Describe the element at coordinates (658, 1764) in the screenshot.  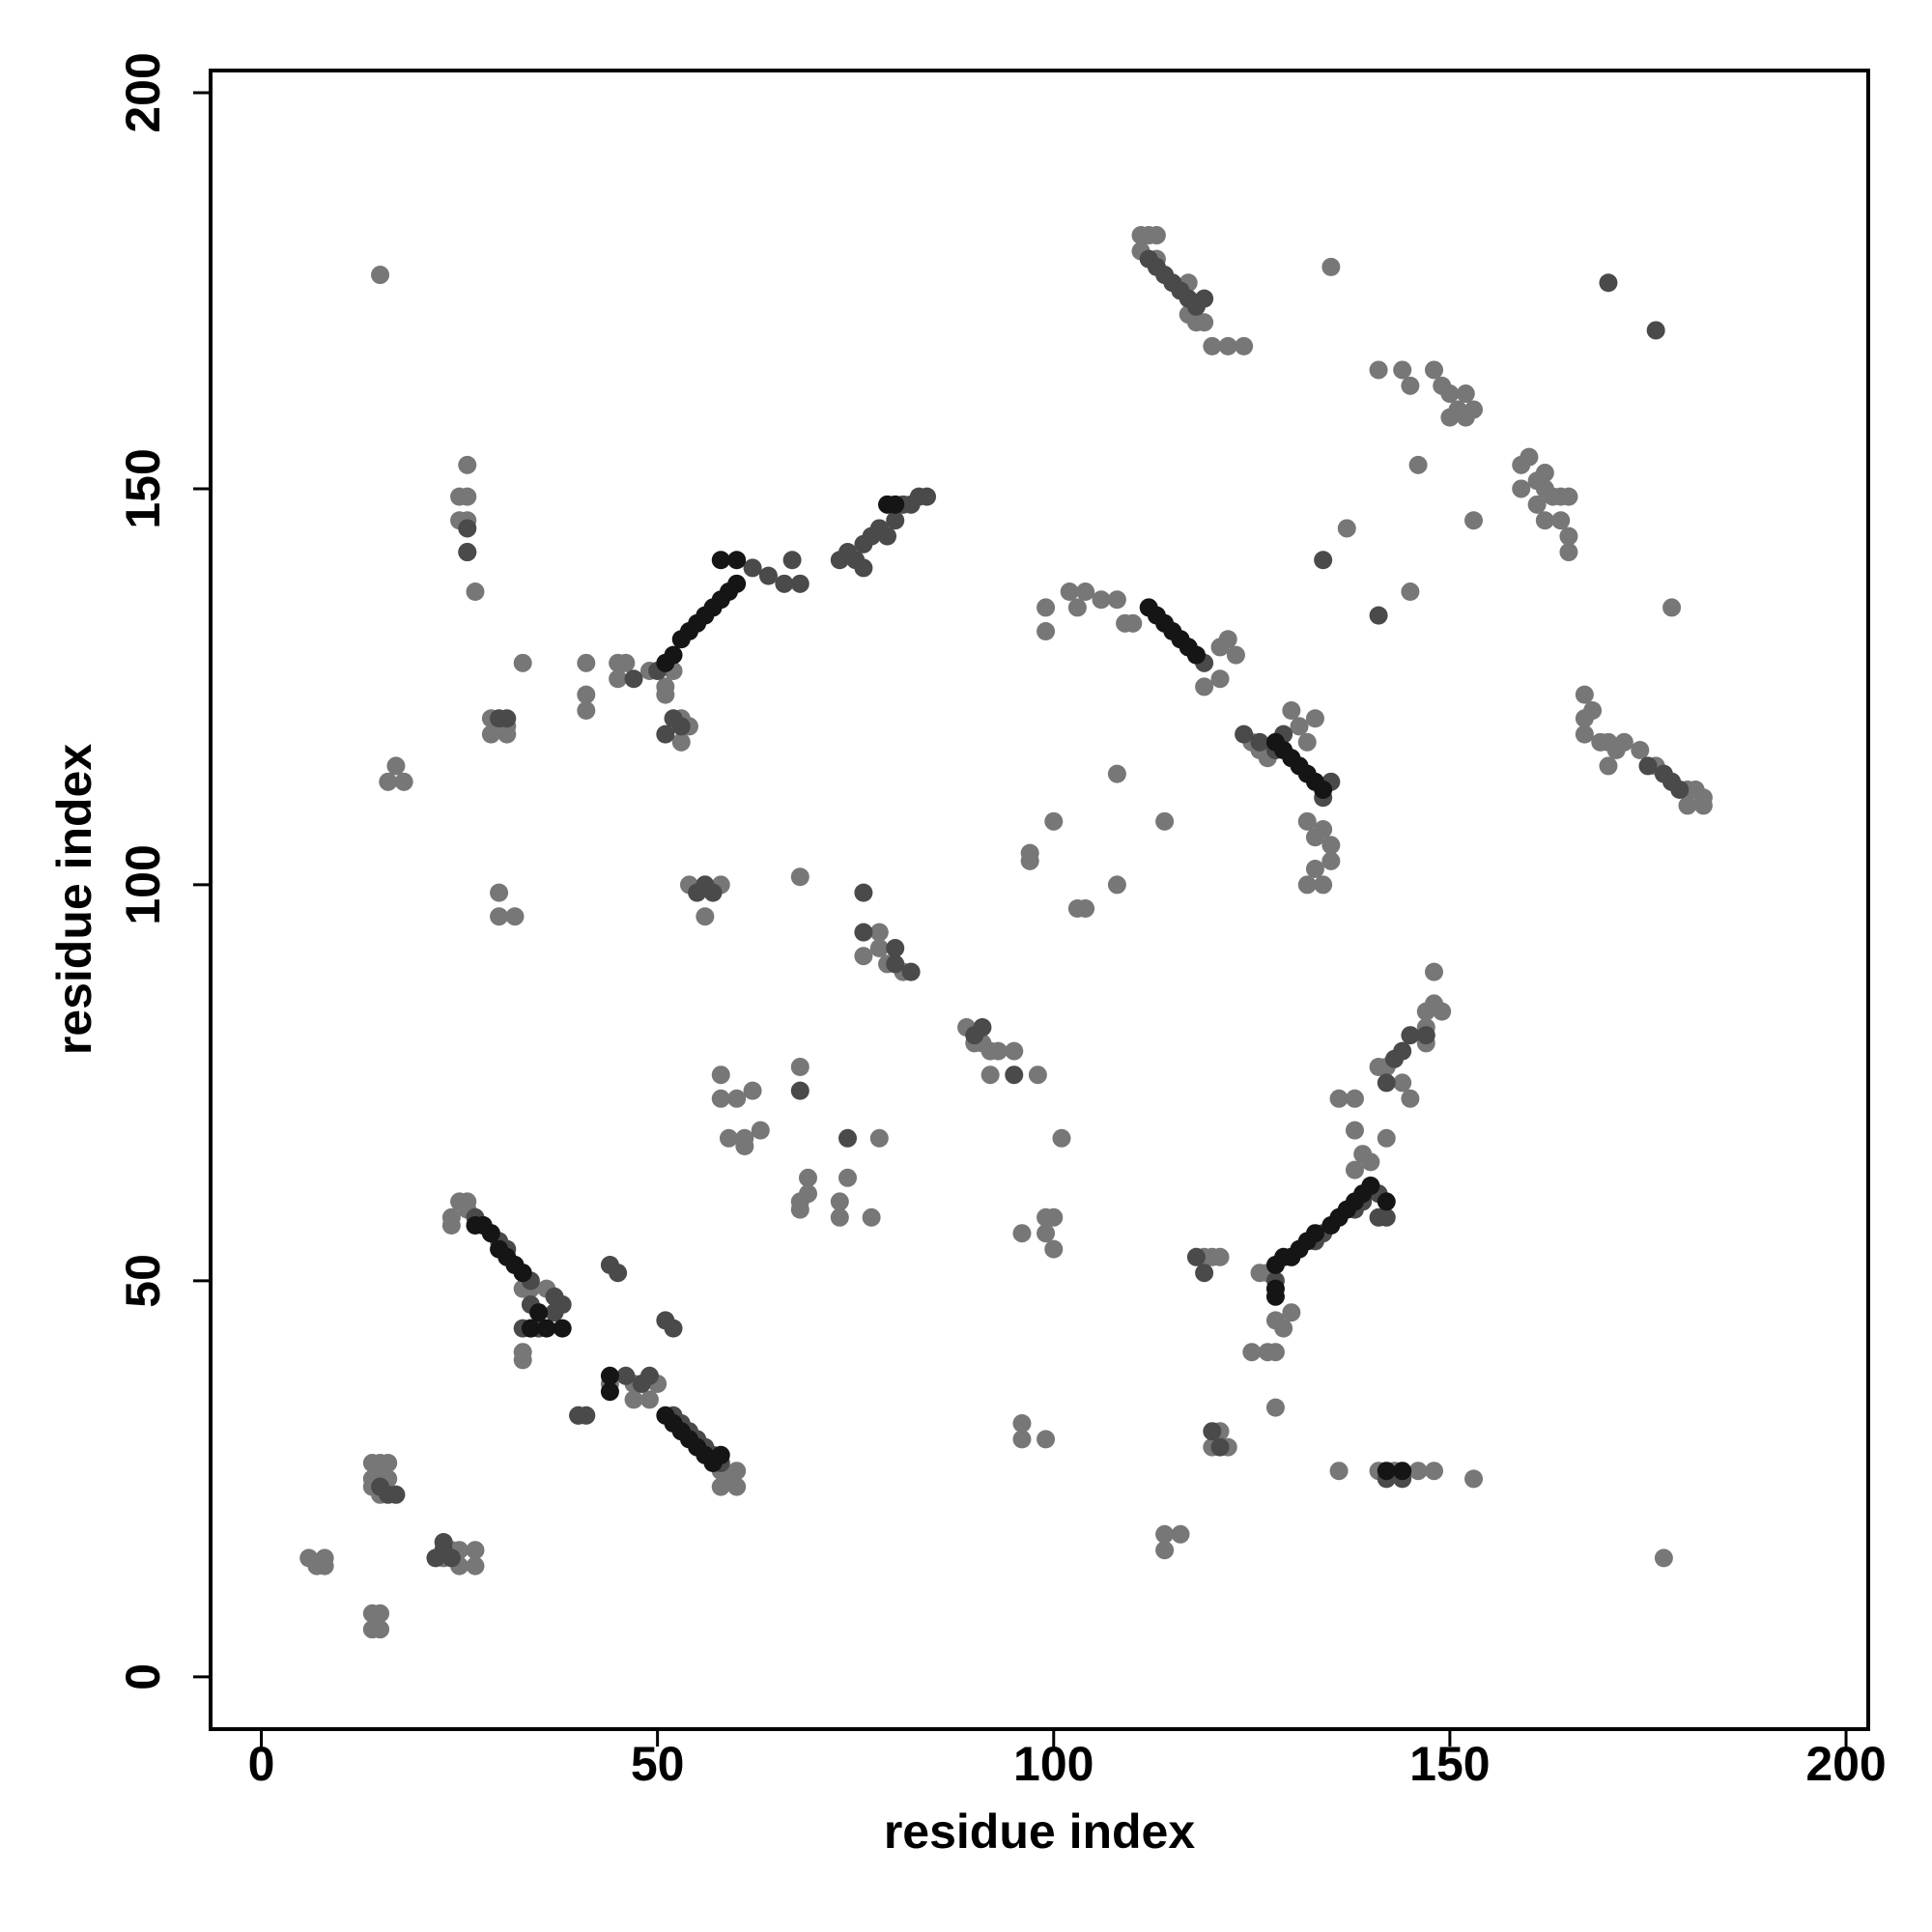
I see `x-tick-label: 50` at that location.